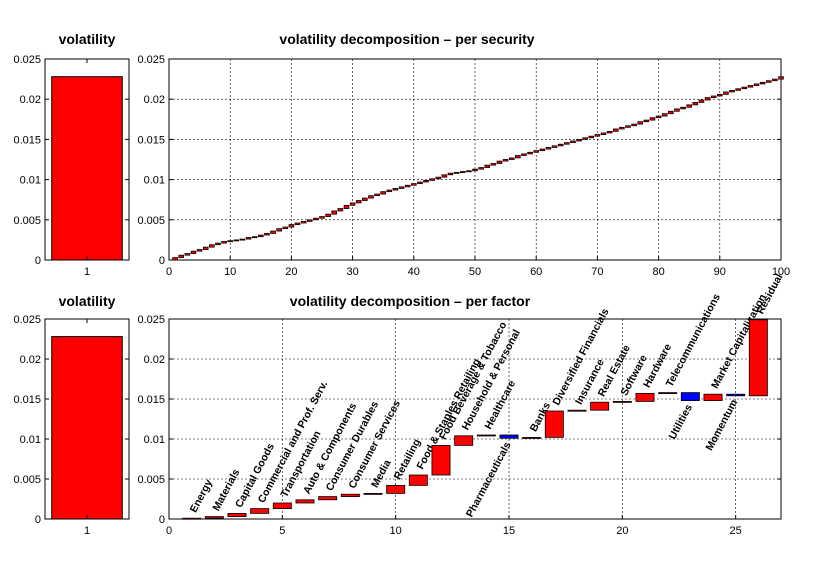 This screenshot has height=576, width=832. I want to click on bottom-volatility-ytick-label: 0.02, so click(30, 360).